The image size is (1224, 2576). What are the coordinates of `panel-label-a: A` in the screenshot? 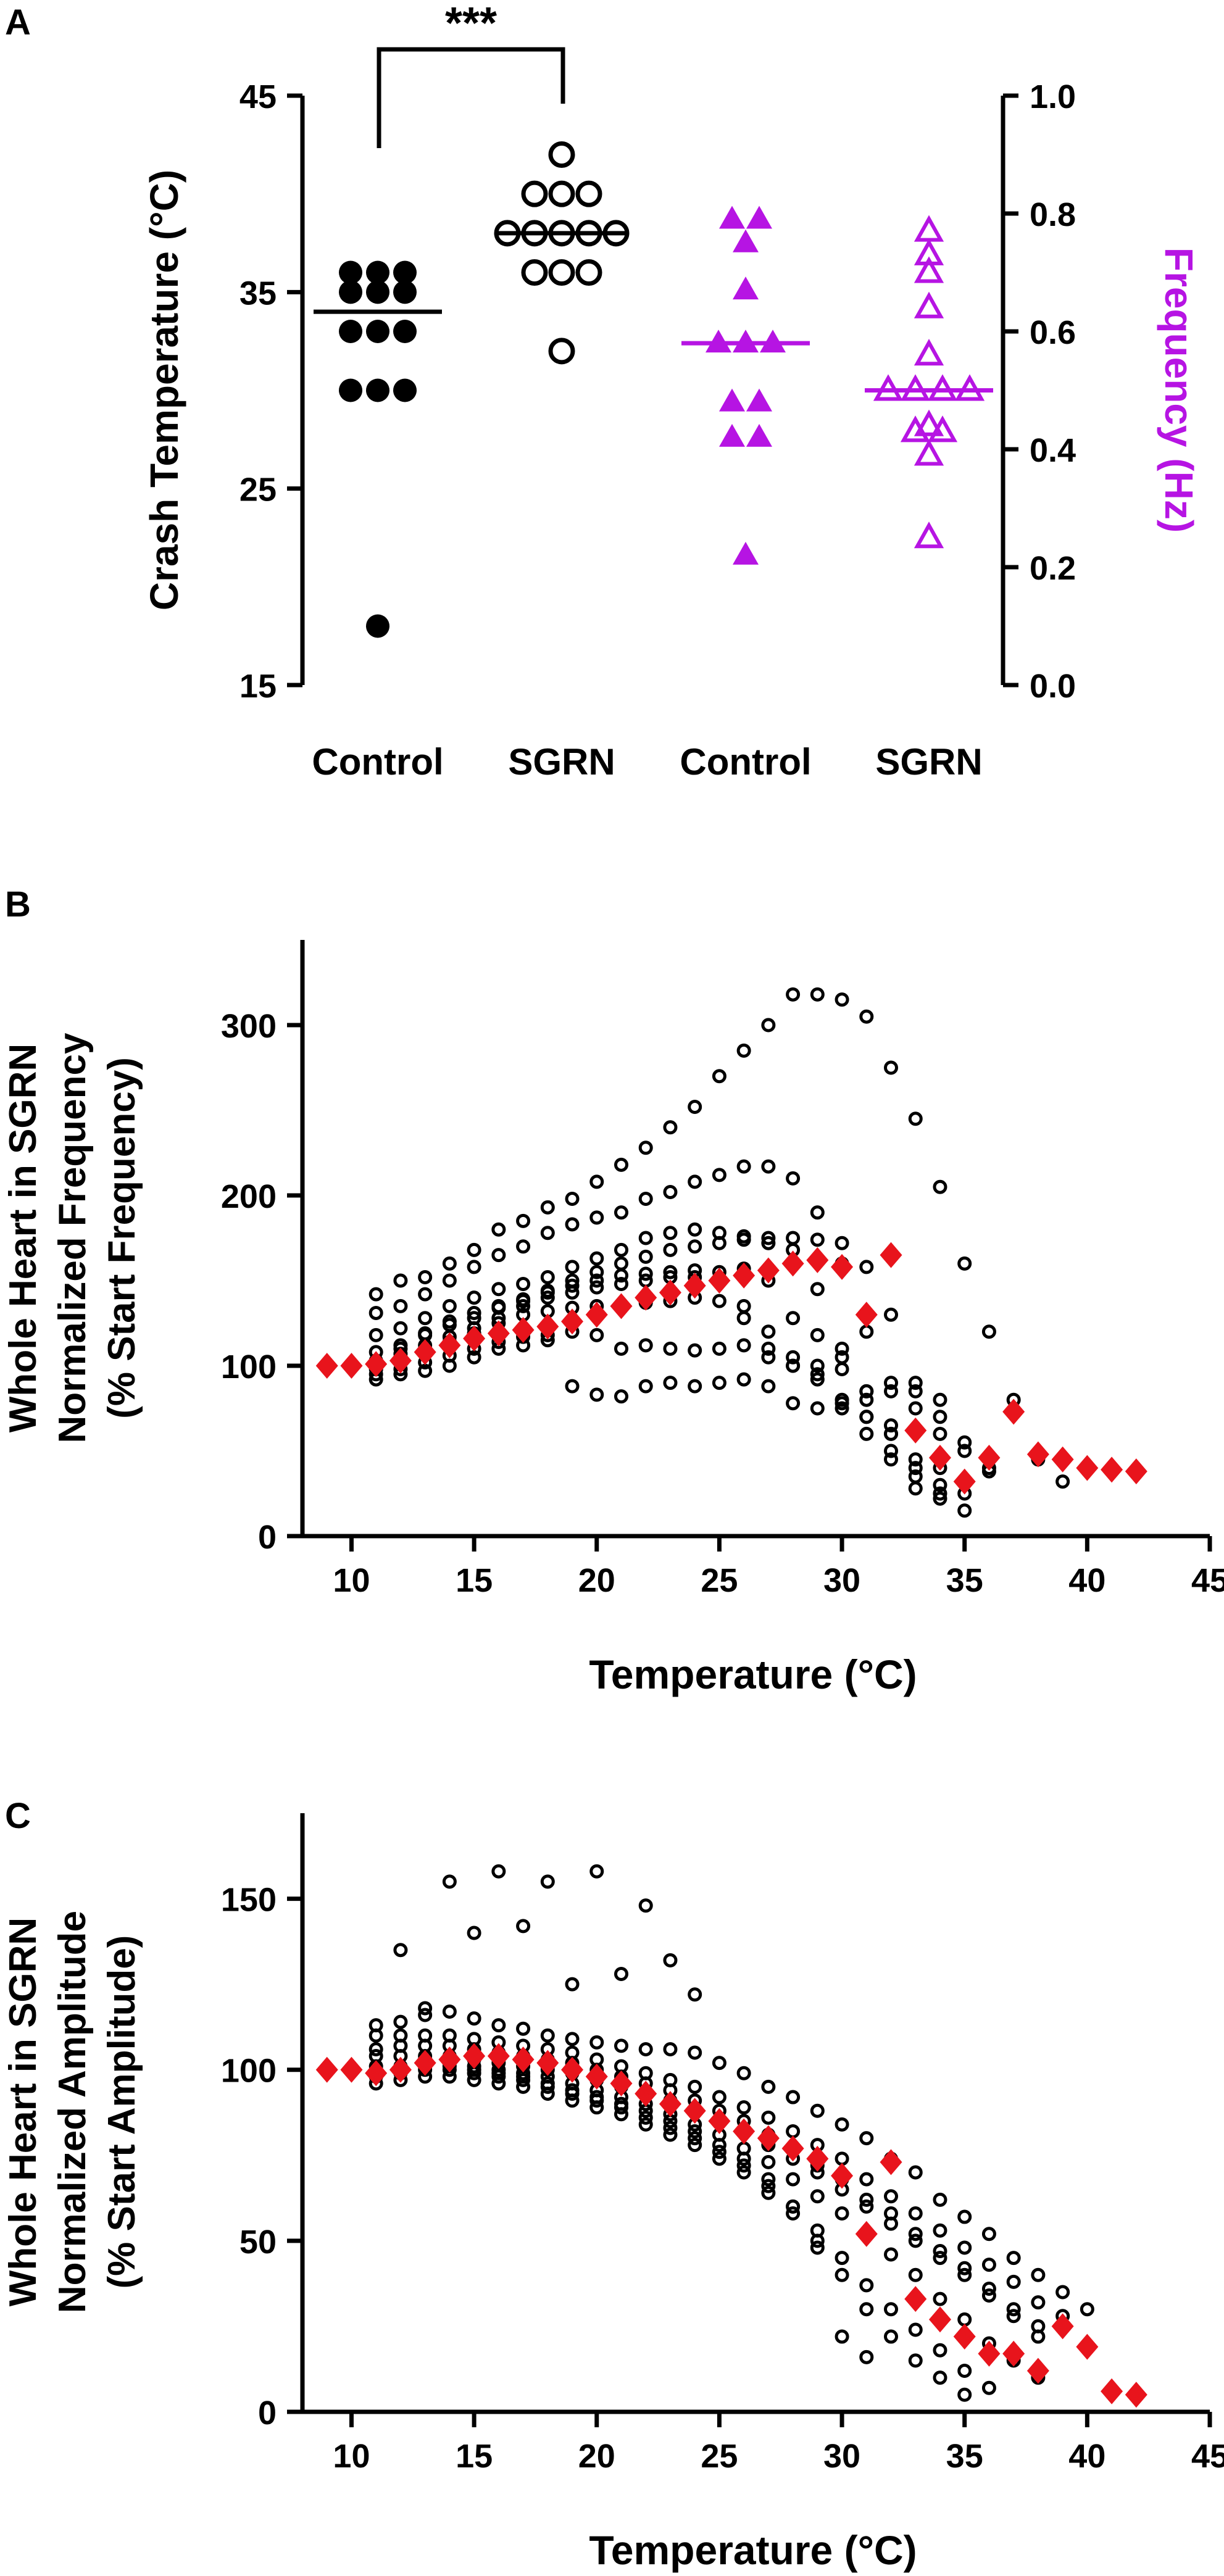 It's located at (18, 22).